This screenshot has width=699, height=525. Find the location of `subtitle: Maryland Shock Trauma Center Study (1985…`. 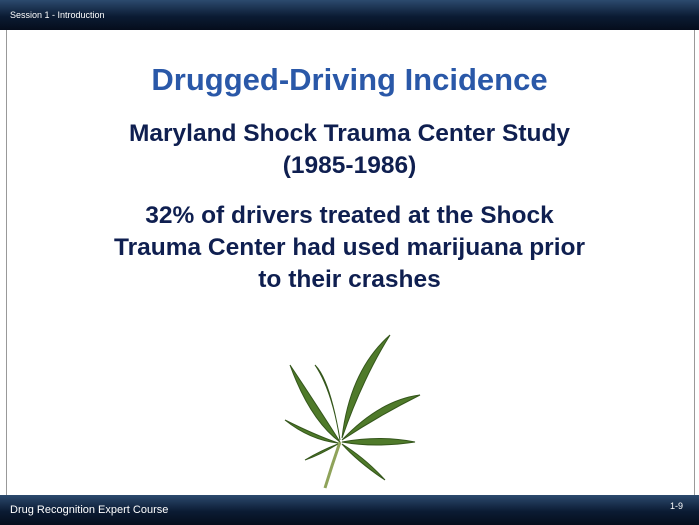

subtitle: Maryland Shock Trauma Center Study (1985… is located at coordinates (349, 150).